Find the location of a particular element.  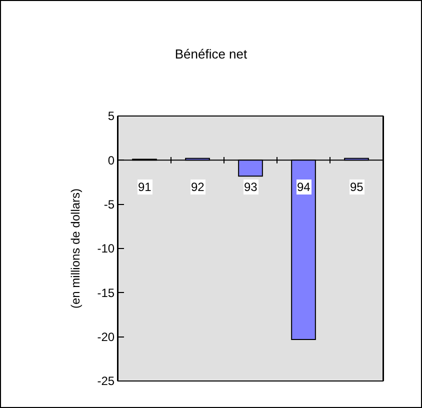

y-axis-title: (en millions de dollars) is located at coordinates (75, 248).